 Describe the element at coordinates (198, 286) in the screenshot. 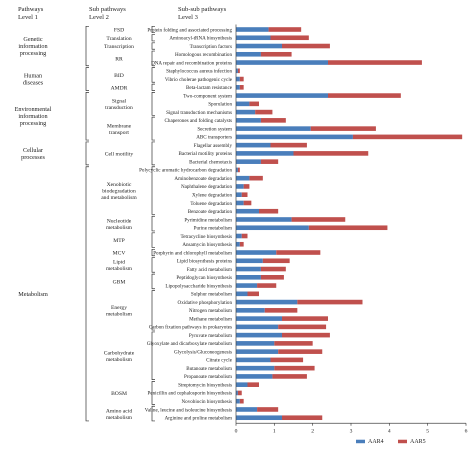

I see `category-label-lipopolysaccharide-biosynthesis: Lipopolysaccharide biosynthesis` at that location.